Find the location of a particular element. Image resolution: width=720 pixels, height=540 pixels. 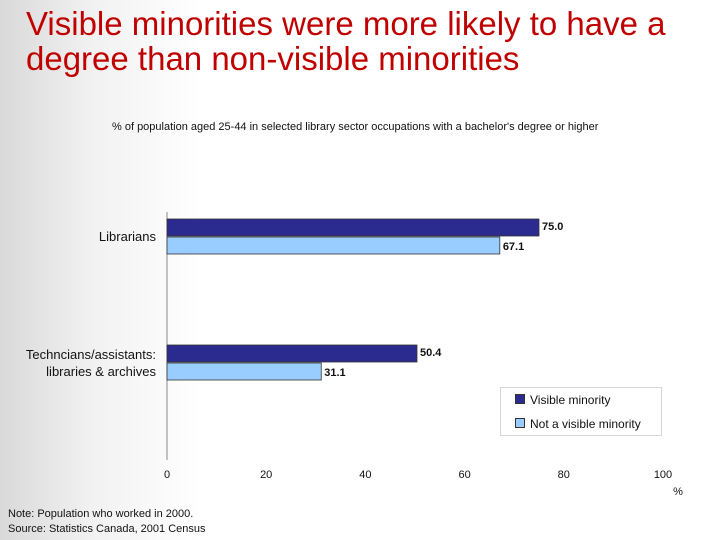

category-label: Techncians/assistants: is located at coordinates (91, 354).